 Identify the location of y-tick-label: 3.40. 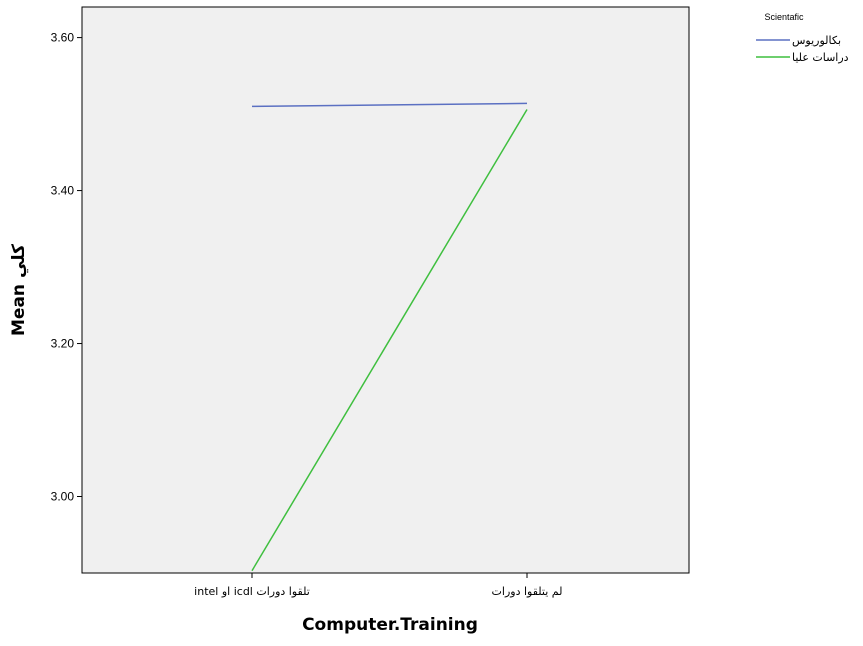
(63, 191).